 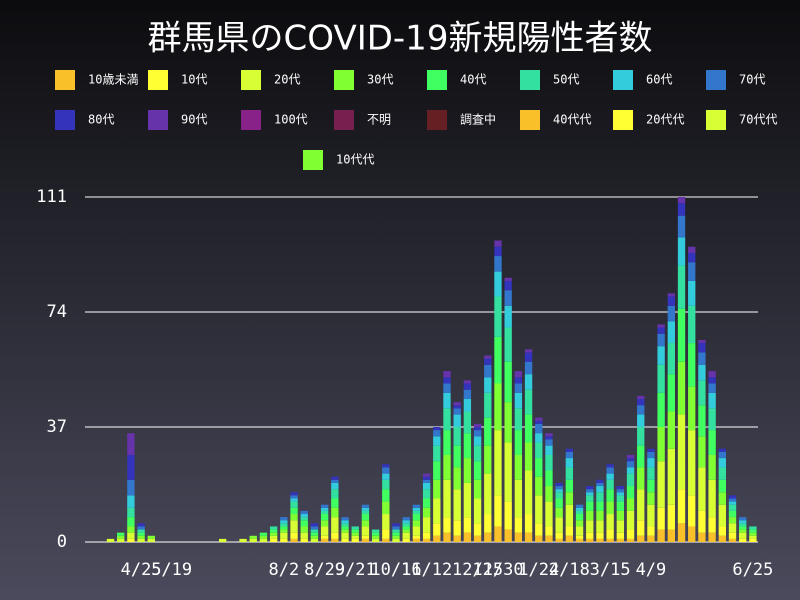 What do you see at coordinates (57, 427) in the screenshot?
I see `y-tick-label: 37` at bounding box center [57, 427].